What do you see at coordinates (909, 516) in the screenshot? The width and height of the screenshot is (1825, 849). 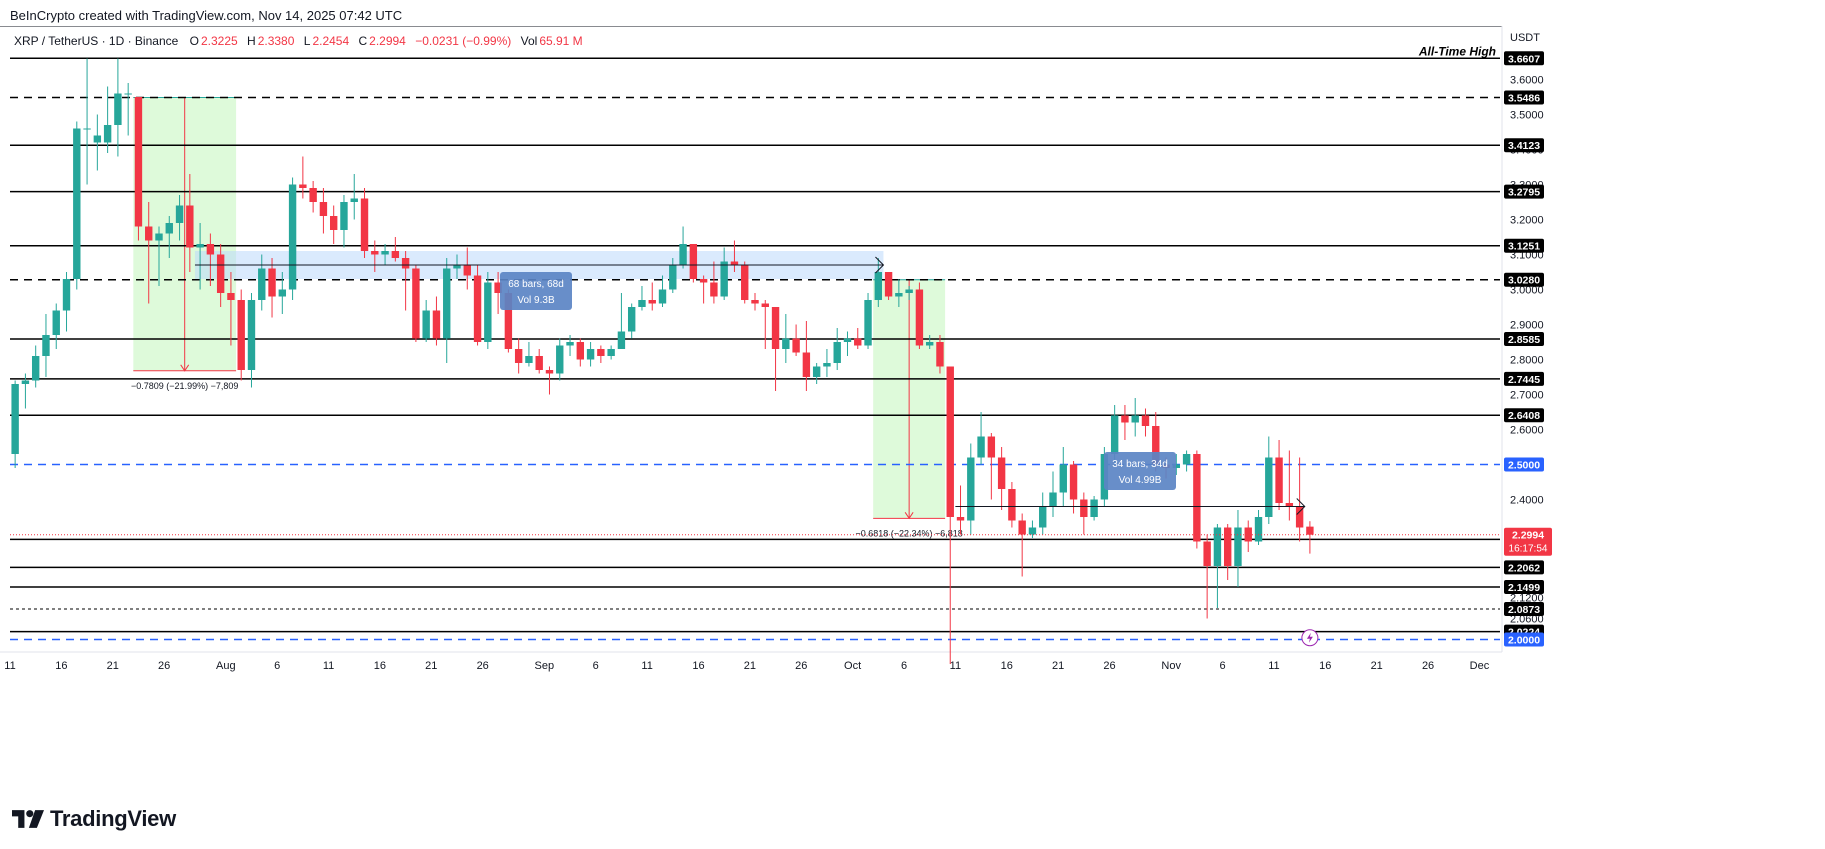 I see `drop-zone-arrowhead` at bounding box center [909, 516].